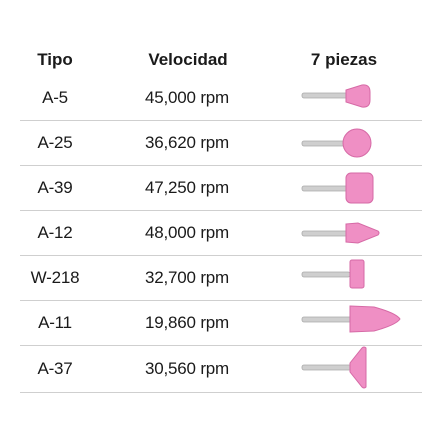 Image resolution: width=441 pixels, height=441 pixels. I want to click on cell-tipo: A-12, so click(55, 232).